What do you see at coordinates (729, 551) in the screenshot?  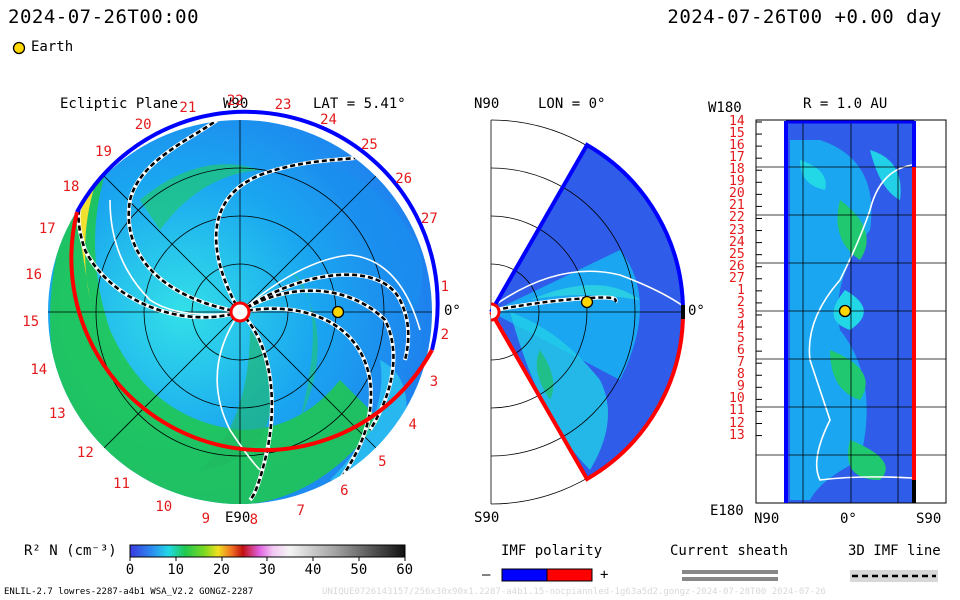 I see `current-sheath-title: Current sheath` at bounding box center [729, 551].